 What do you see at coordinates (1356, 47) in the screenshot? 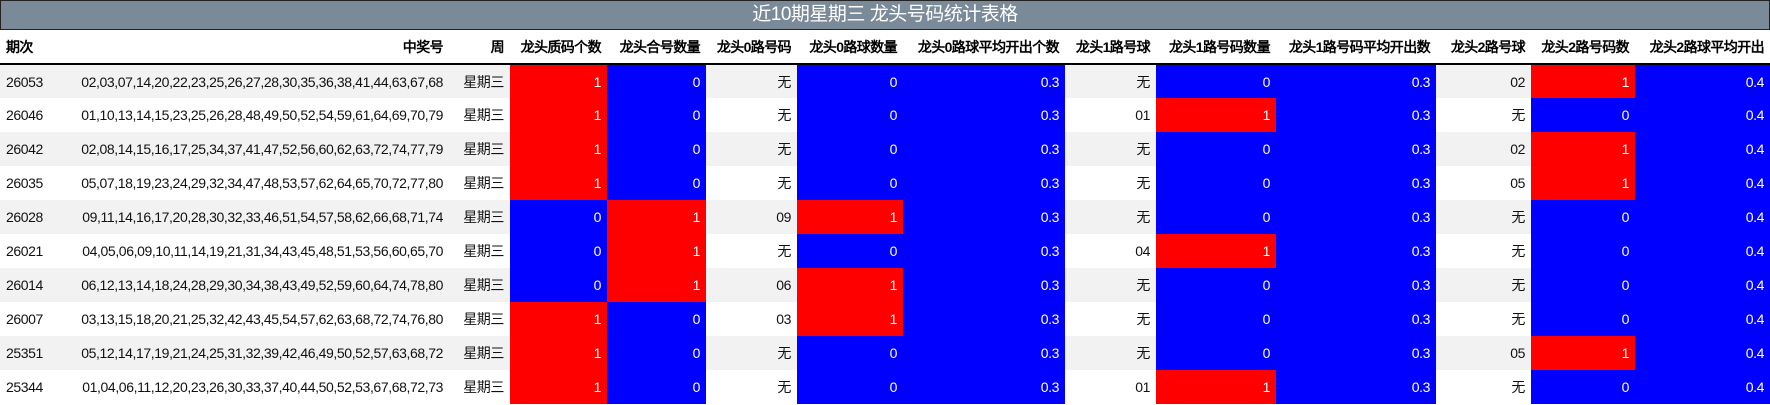
I see `column-header-route1-avg: 龙头1路号码平均开出数` at bounding box center [1356, 47].